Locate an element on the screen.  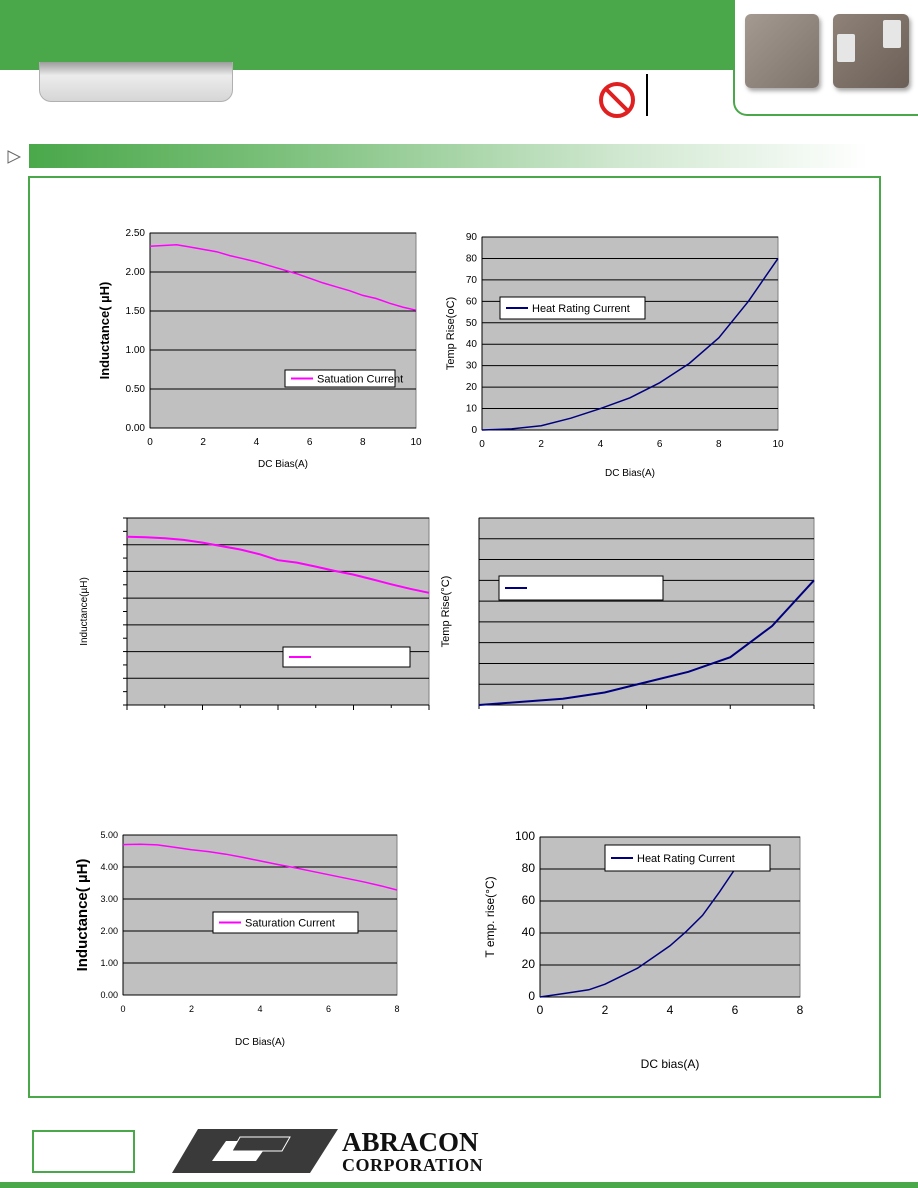
y-axis-label: Inductance(µH) is located at coordinates (84, 611).